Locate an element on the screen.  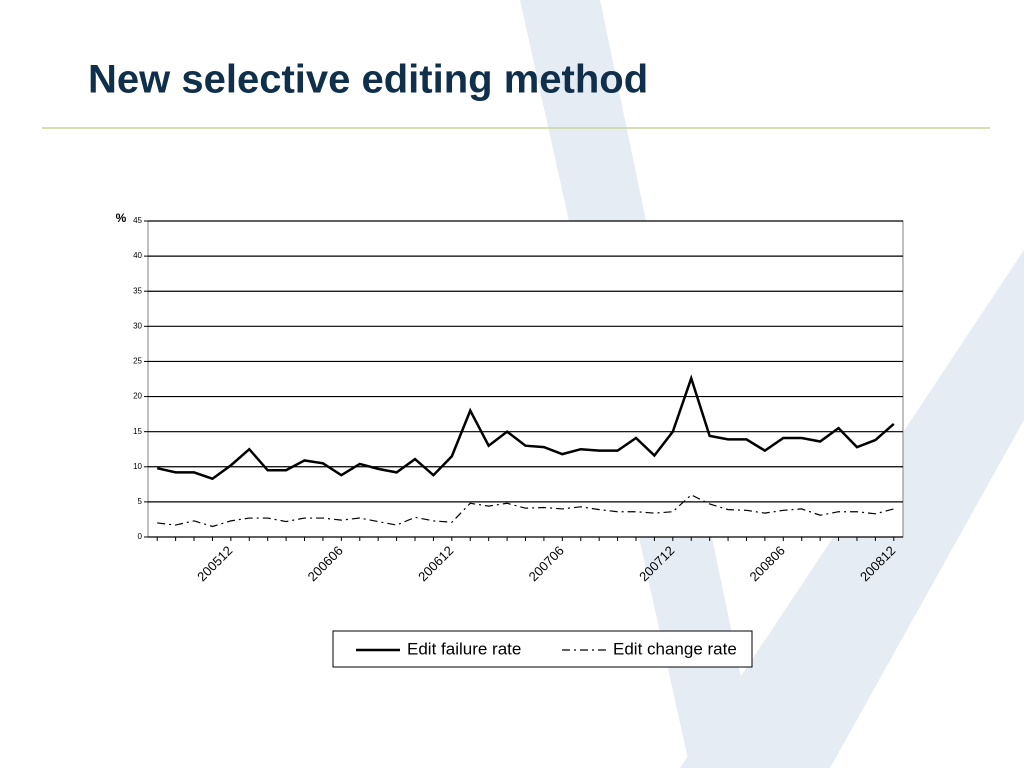
y-tick-label: 20 is located at coordinates (137, 396).